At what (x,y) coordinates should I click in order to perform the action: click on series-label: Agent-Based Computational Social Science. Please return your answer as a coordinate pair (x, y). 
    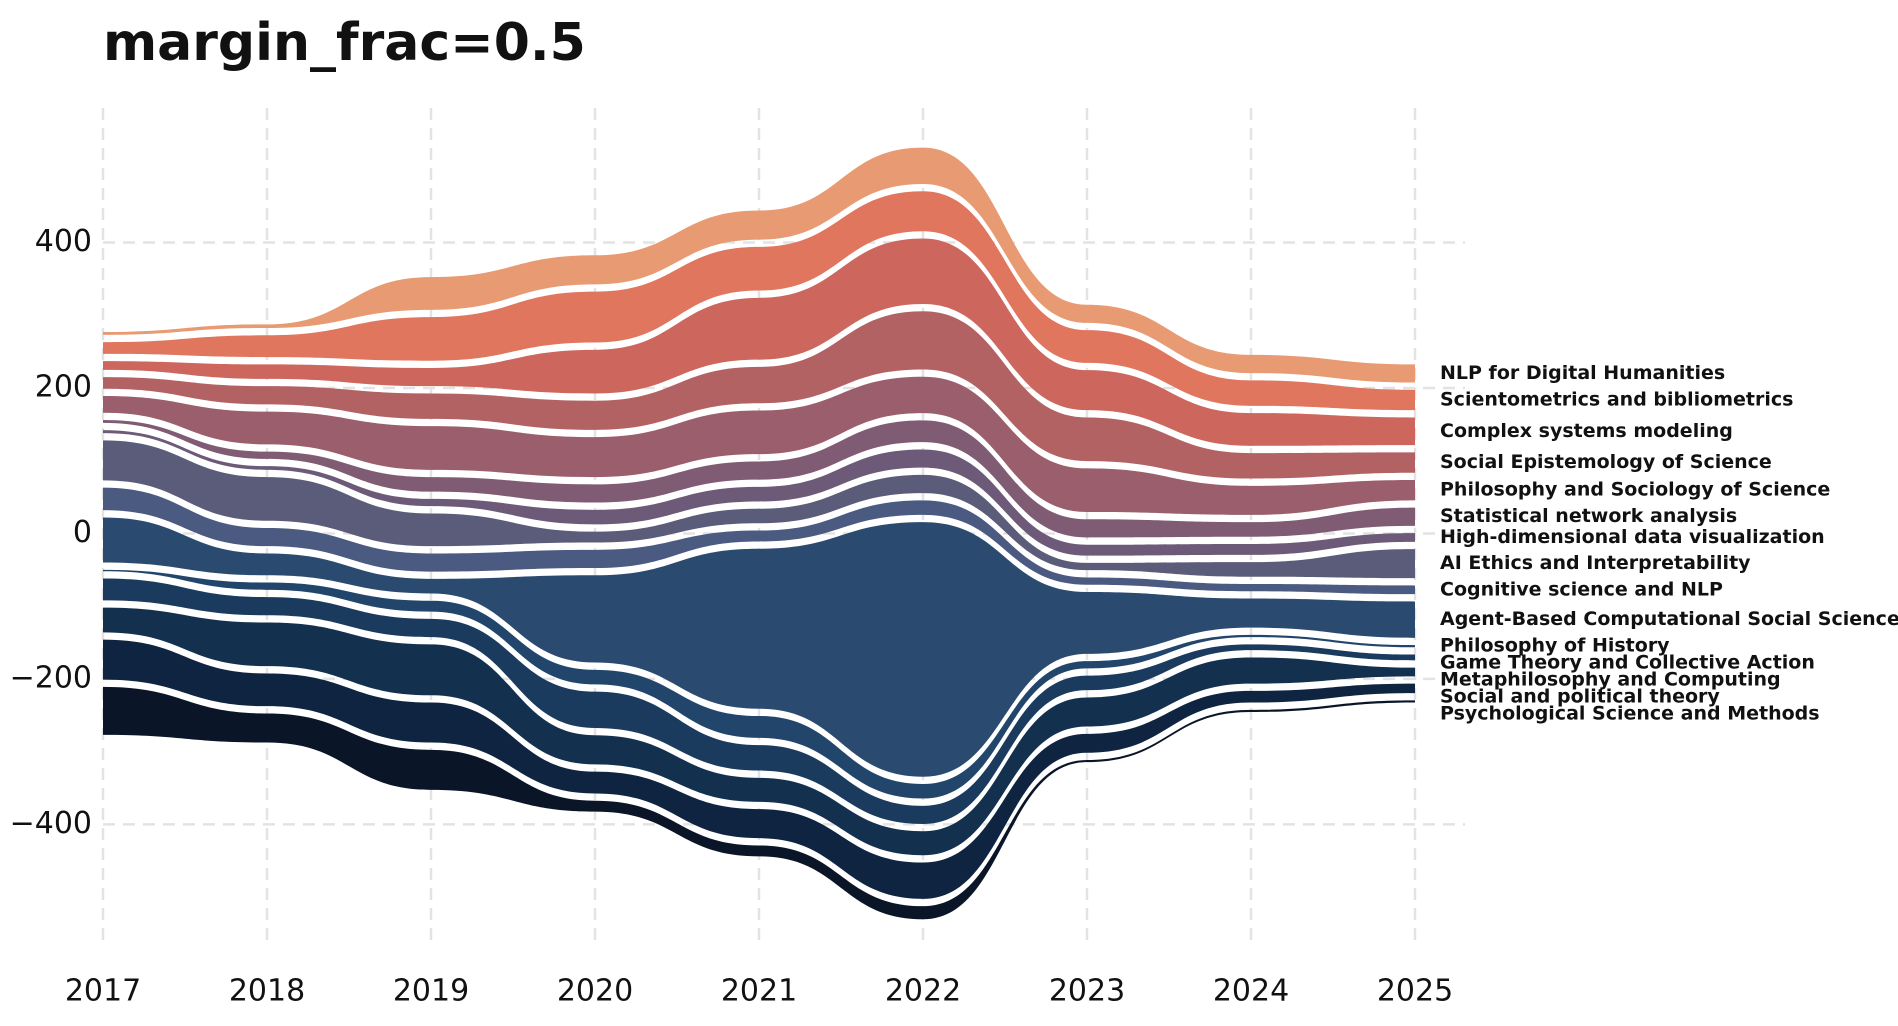
    Looking at the image, I should click on (1669, 619).